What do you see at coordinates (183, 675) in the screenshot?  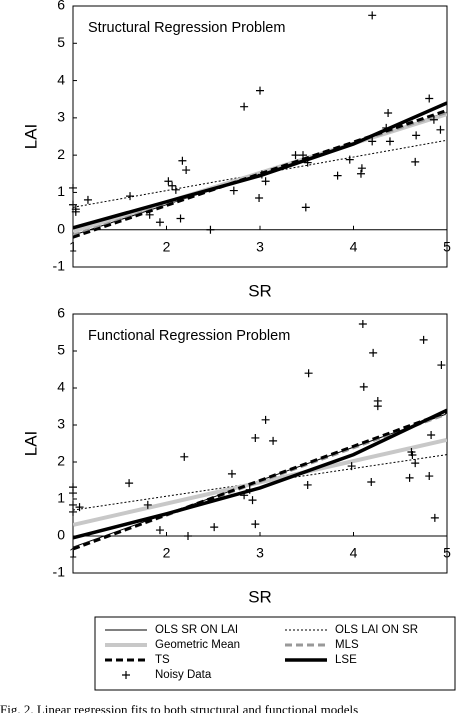 I see `legend-label: Noisy Data` at bounding box center [183, 675].